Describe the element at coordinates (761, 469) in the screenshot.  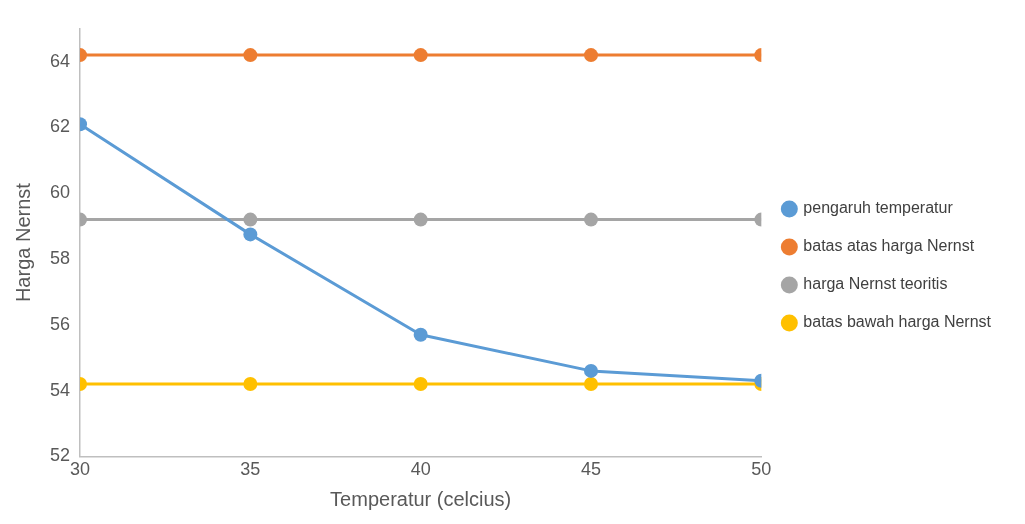
I see `x-tick-label: 50` at that location.